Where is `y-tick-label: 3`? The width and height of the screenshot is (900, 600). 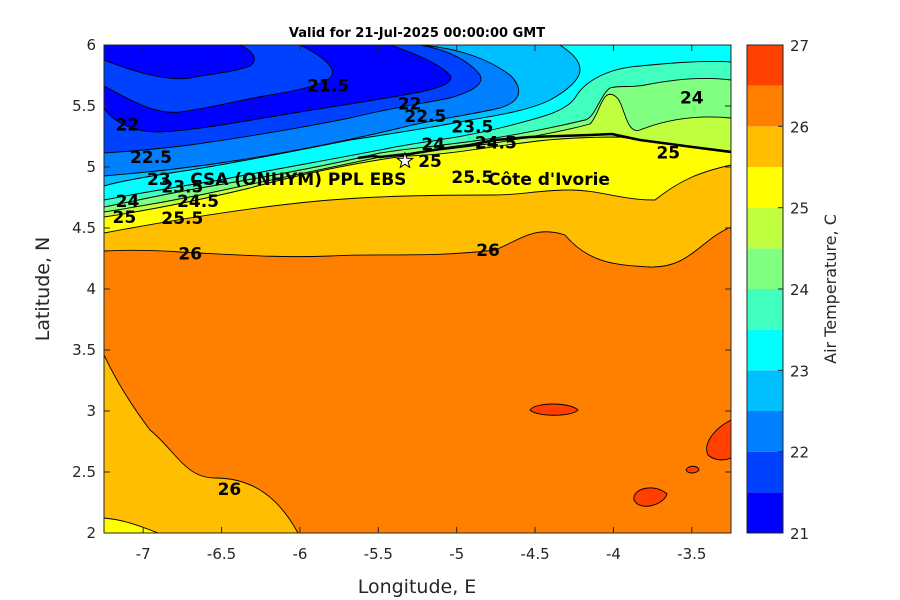 y-tick-label: 3 is located at coordinates (91, 411).